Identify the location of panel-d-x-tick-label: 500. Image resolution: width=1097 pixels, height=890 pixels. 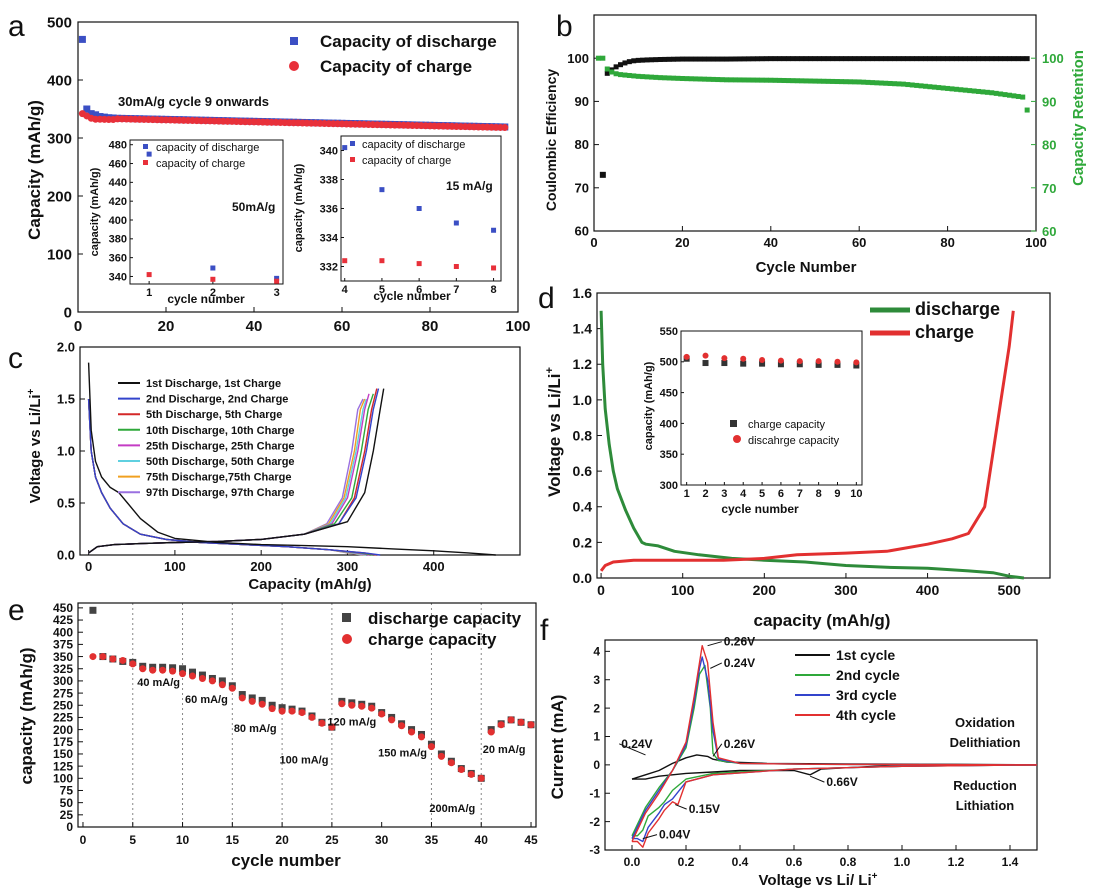
(1010, 590).